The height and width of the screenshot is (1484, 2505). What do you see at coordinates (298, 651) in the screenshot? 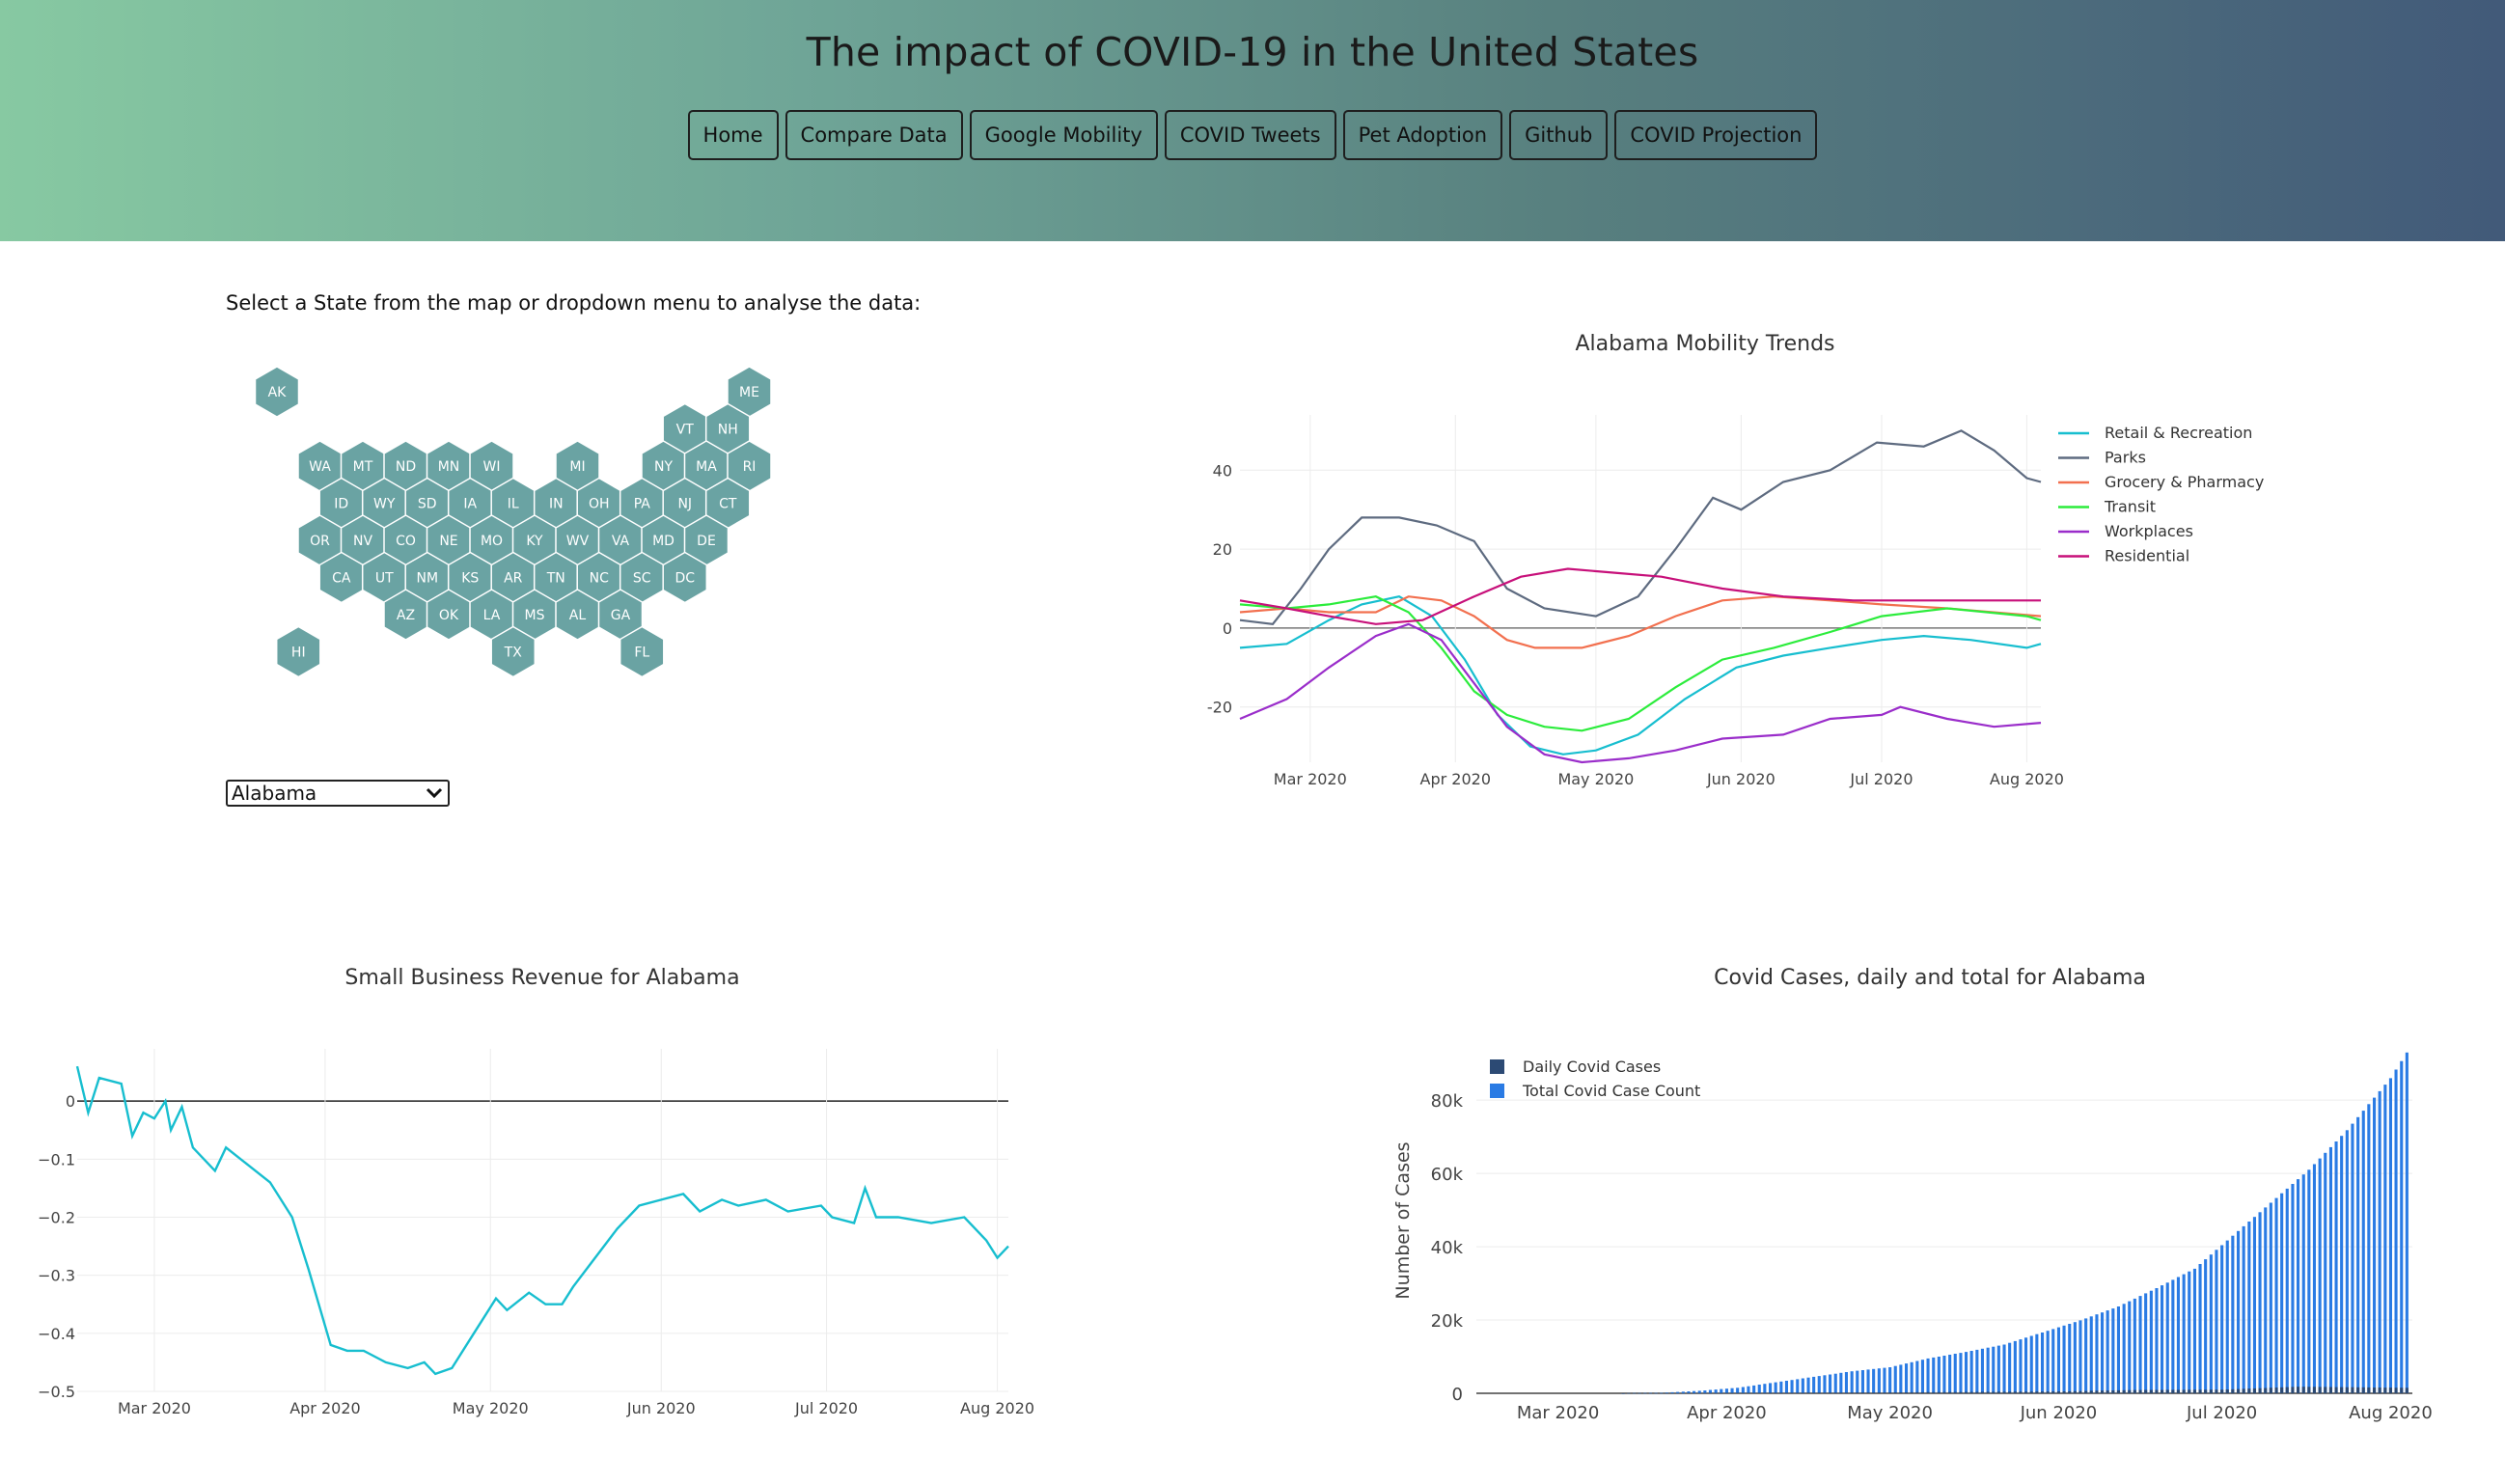
I see `hex-state-hi: HI` at bounding box center [298, 651].